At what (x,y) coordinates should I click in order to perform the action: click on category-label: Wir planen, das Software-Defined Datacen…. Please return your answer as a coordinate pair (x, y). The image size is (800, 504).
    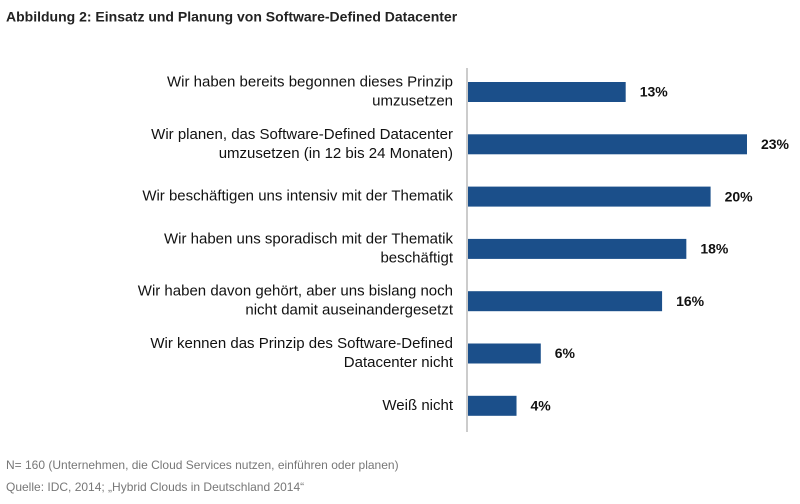
    Looking at the image, I should click on (302, 134).